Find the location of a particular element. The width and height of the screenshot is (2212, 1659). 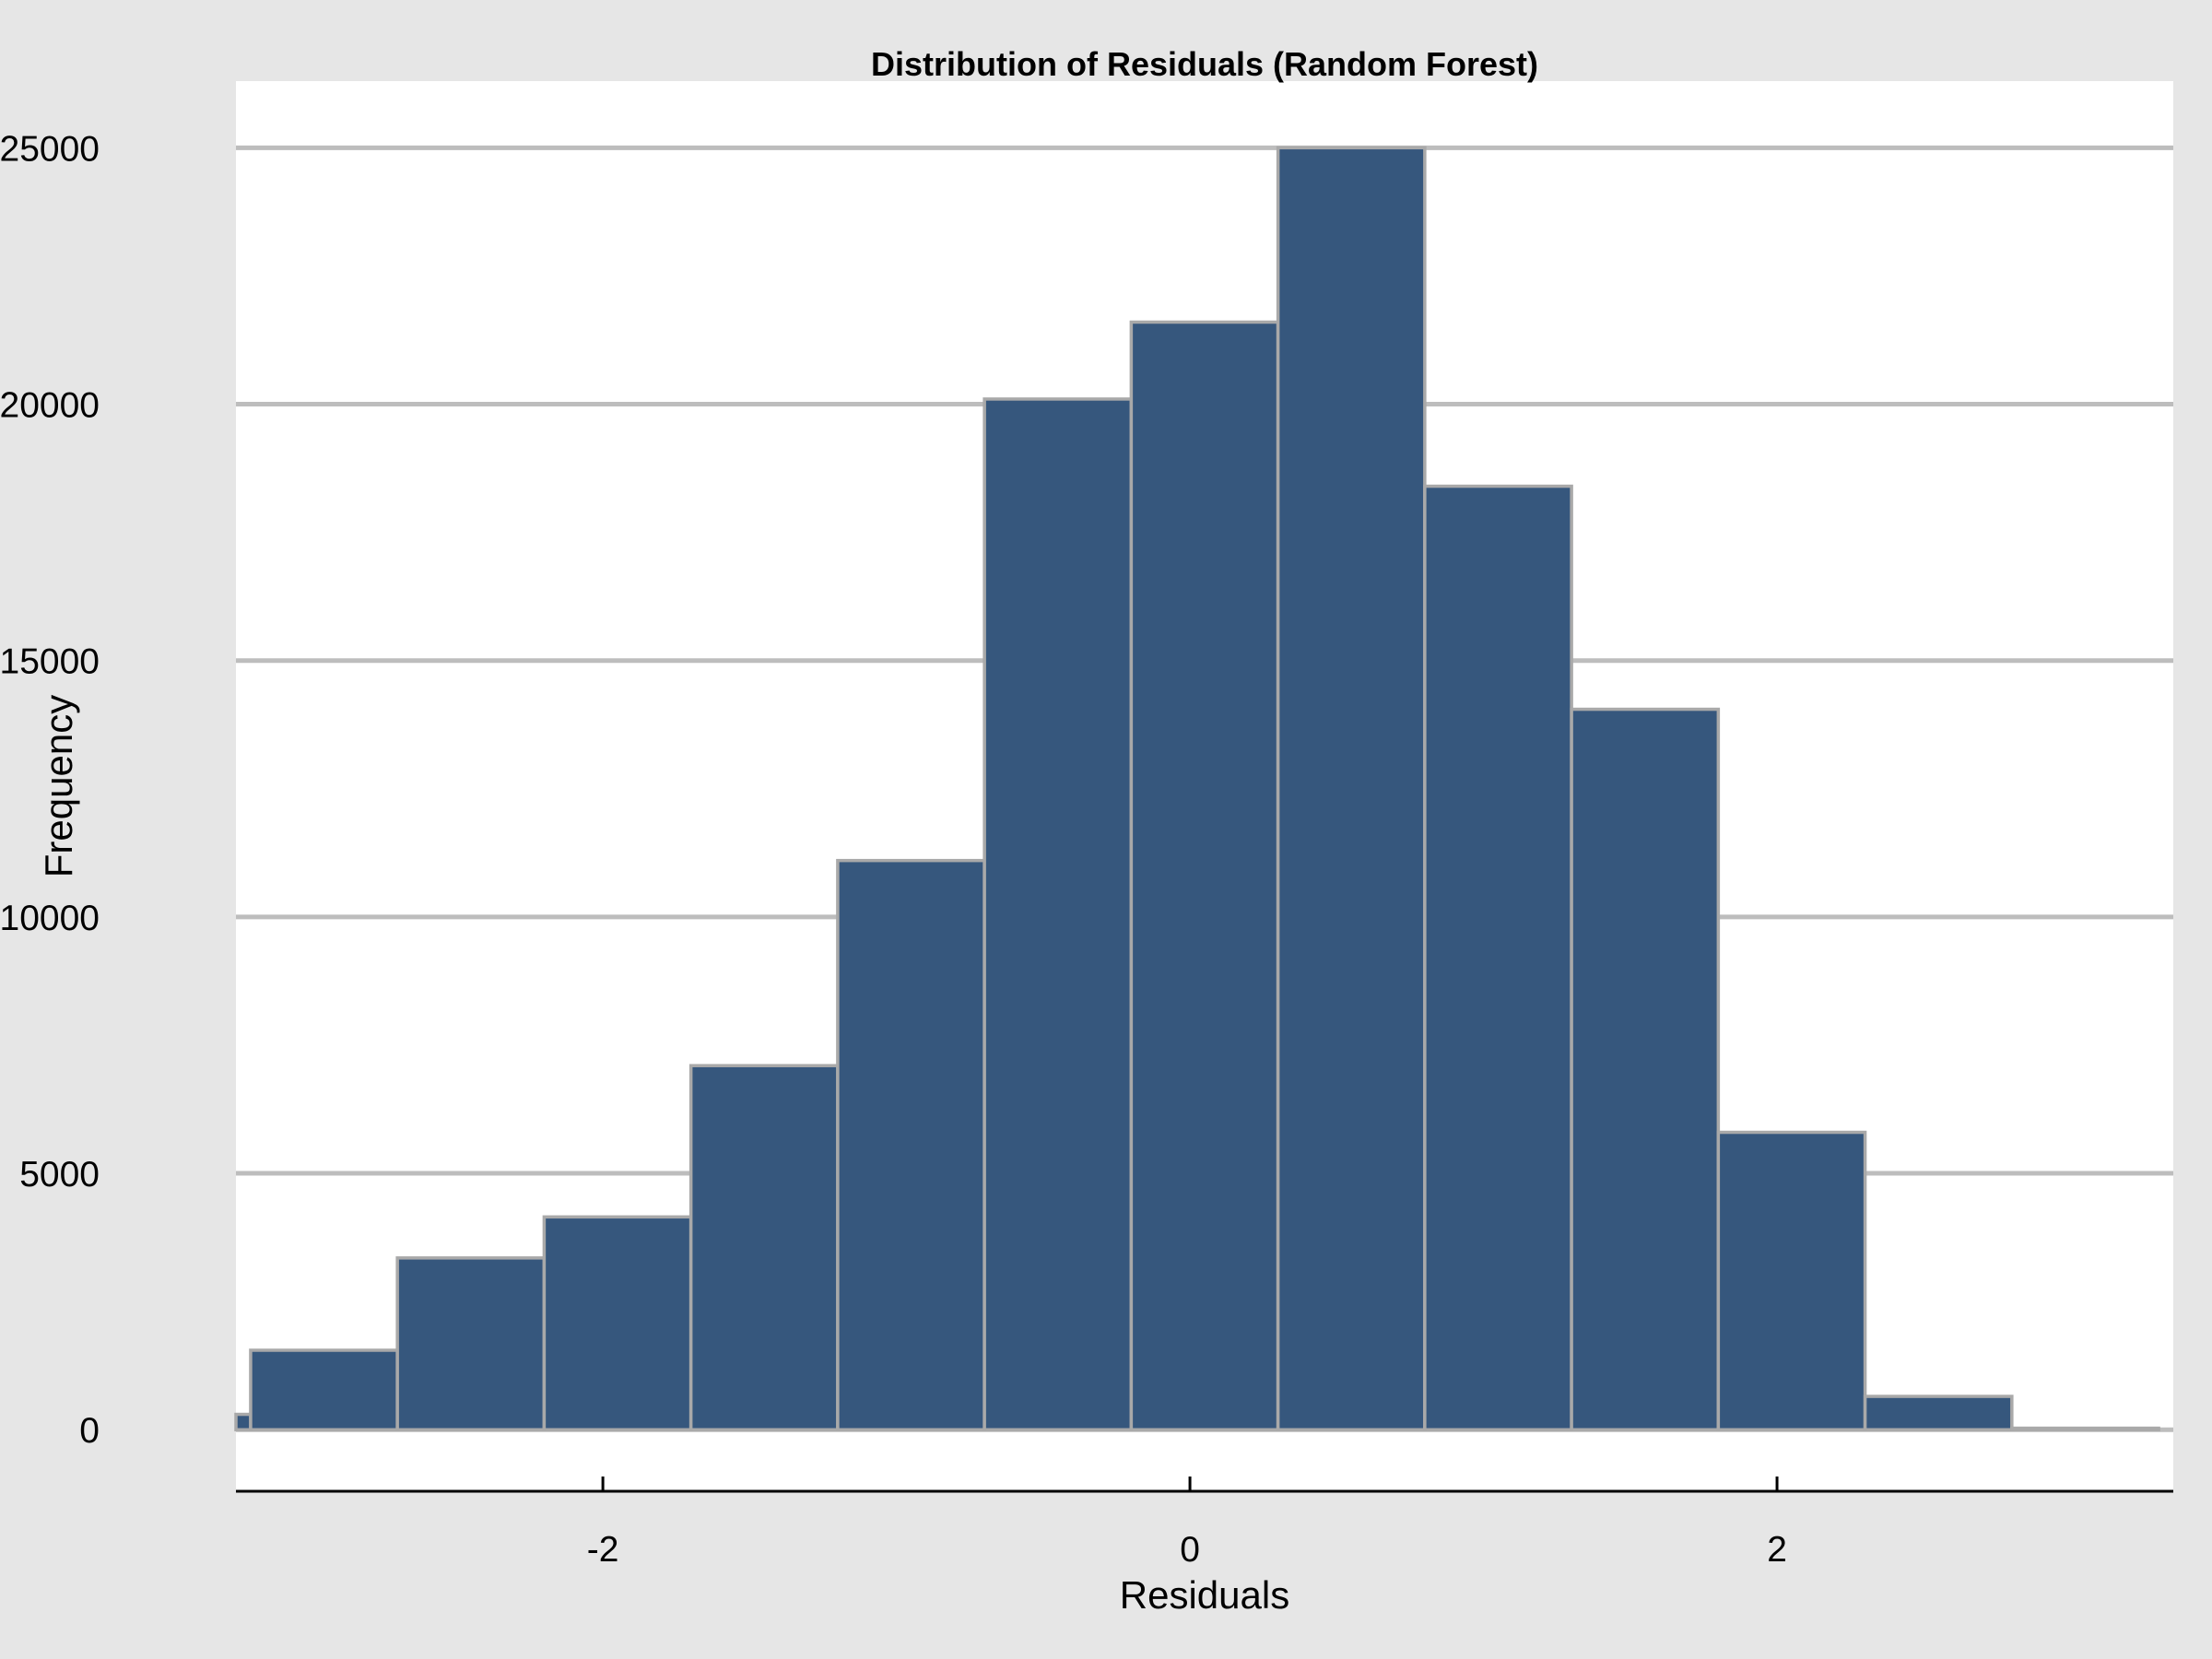

y-axis-label: Frequency is located at coordinates (58, 786).